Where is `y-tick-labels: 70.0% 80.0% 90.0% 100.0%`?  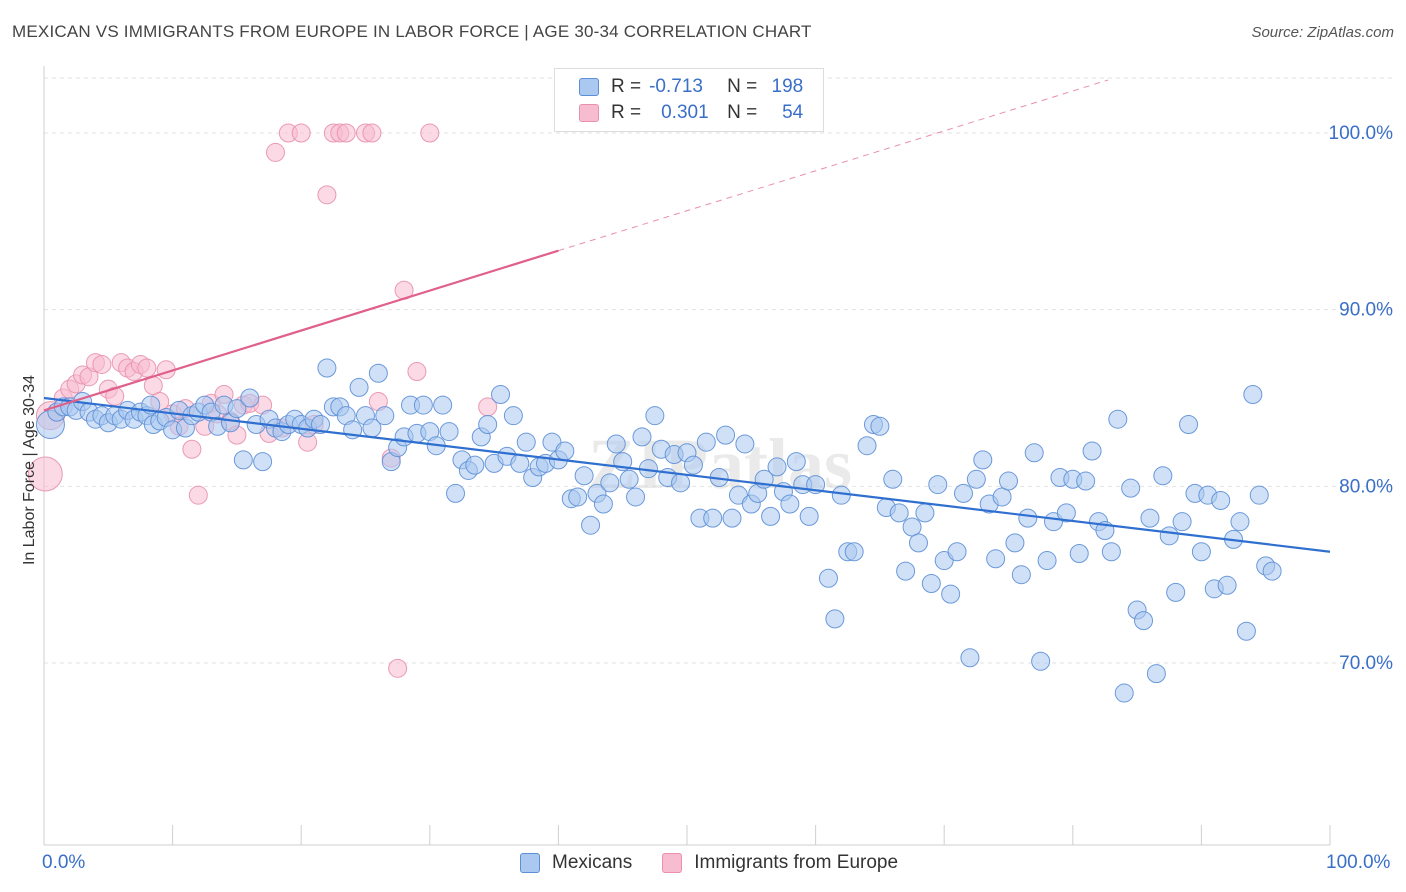 y-tick-labels: 70.0% 80.0% 90.0% 100.0% is located at coordinates (1361, 398).